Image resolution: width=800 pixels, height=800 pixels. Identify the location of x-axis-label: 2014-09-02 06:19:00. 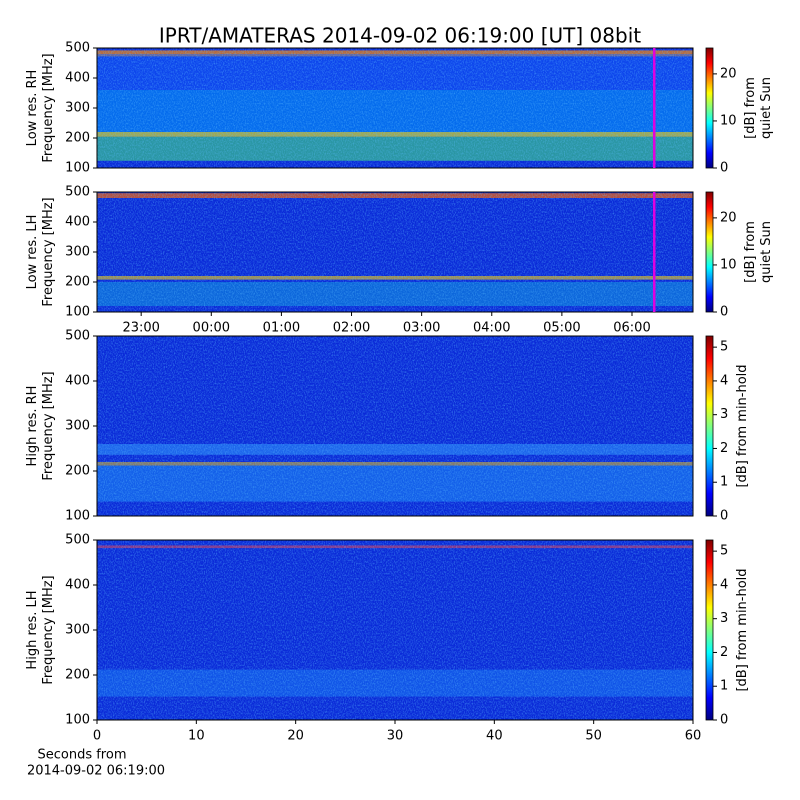
(96, 771).